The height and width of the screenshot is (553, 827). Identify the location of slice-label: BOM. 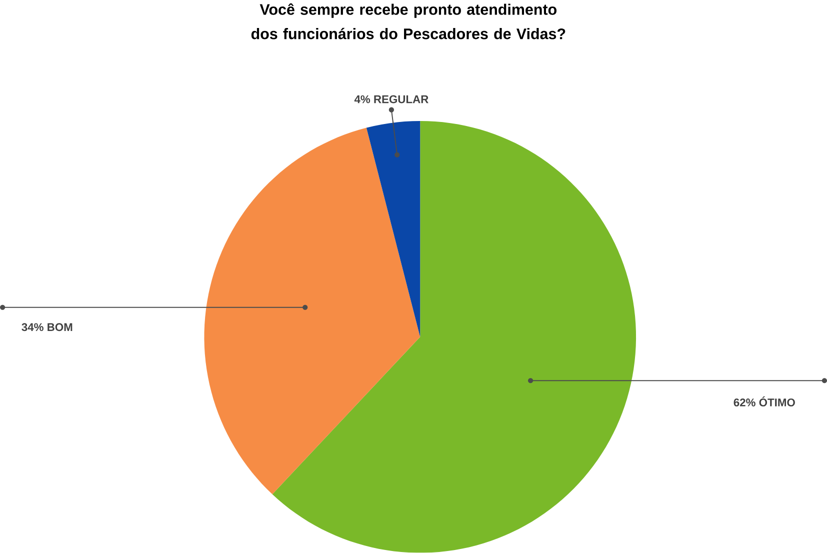
(60, 327).